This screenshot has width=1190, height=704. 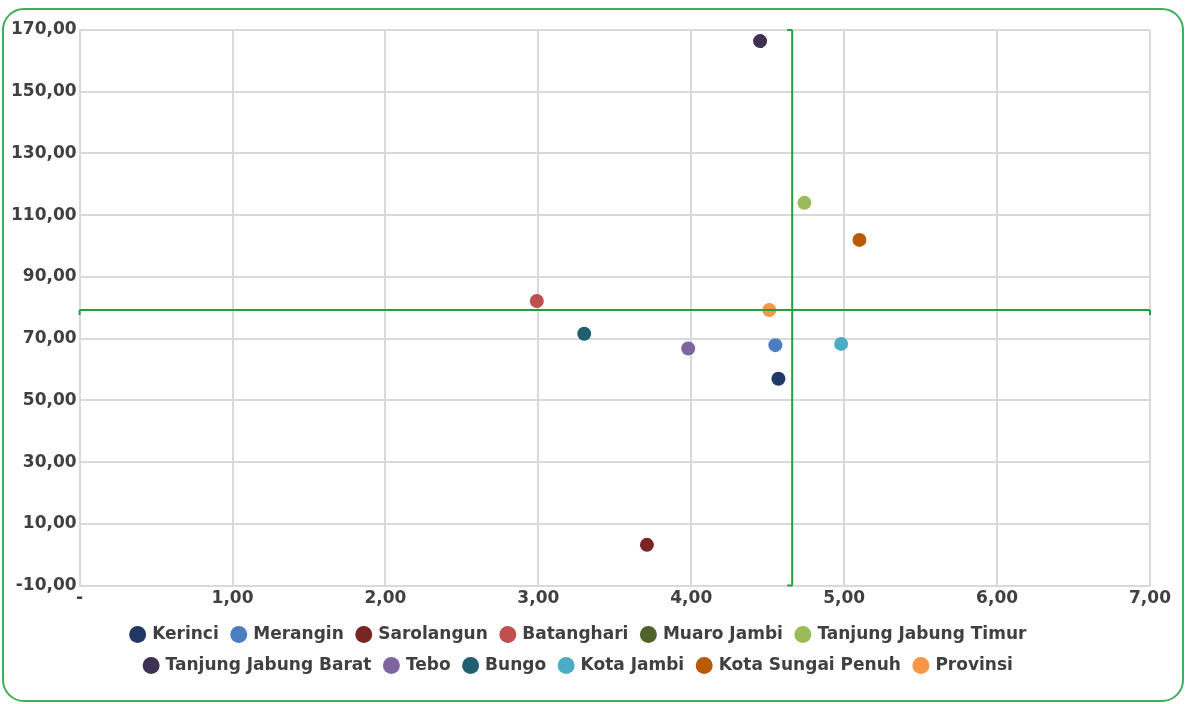 I want to click on x-tick-label: -, so click(x=80, y=597).